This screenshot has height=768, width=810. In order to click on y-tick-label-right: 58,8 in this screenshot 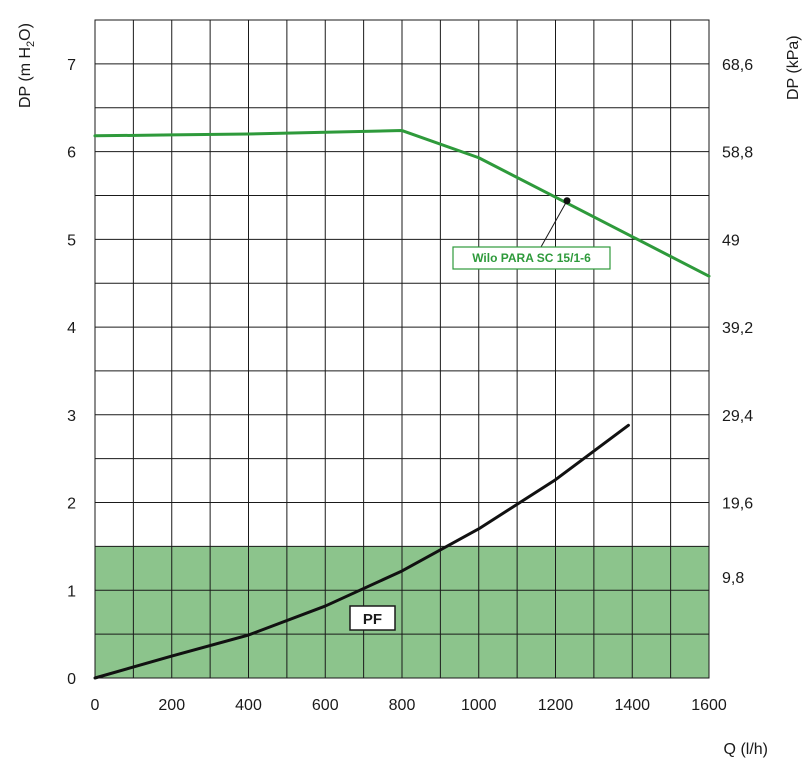, I will do `click(737, 153)`.